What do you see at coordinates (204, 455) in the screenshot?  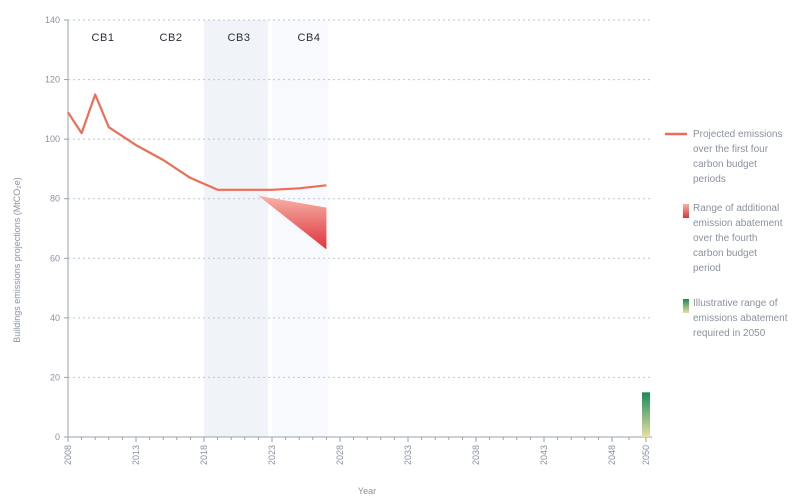 I see `x-tick-label-2018: 2018` at bounding box center [204, 455].